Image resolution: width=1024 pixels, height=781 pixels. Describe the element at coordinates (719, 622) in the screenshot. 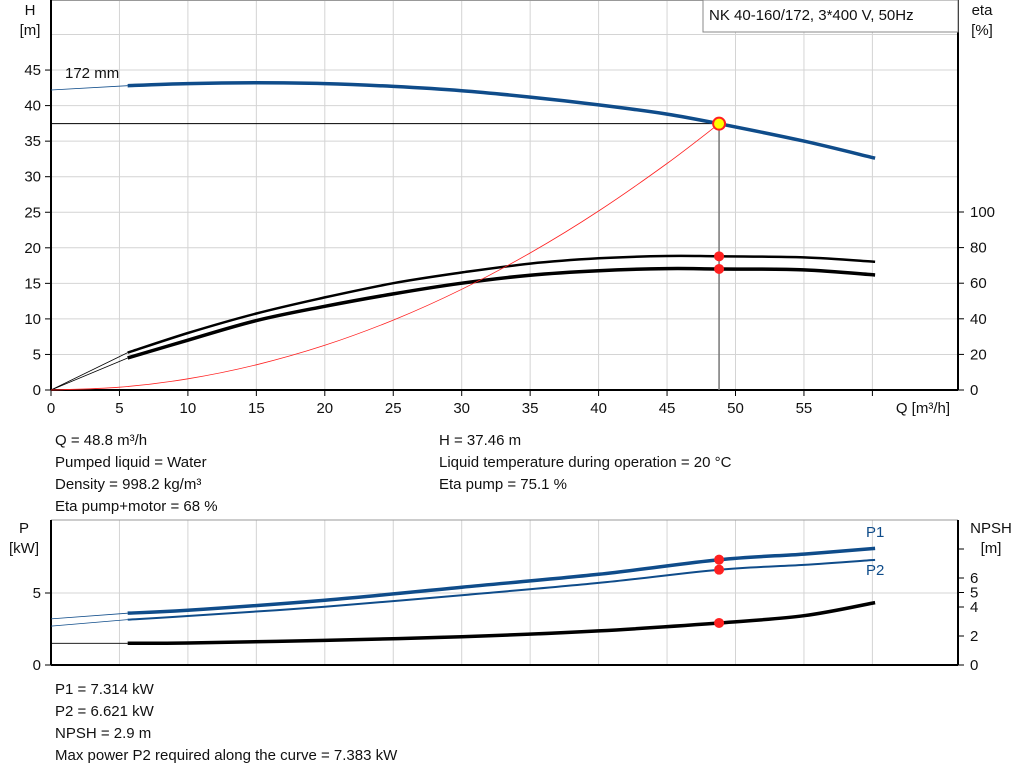

I see `duty-point-npsh` at that location.